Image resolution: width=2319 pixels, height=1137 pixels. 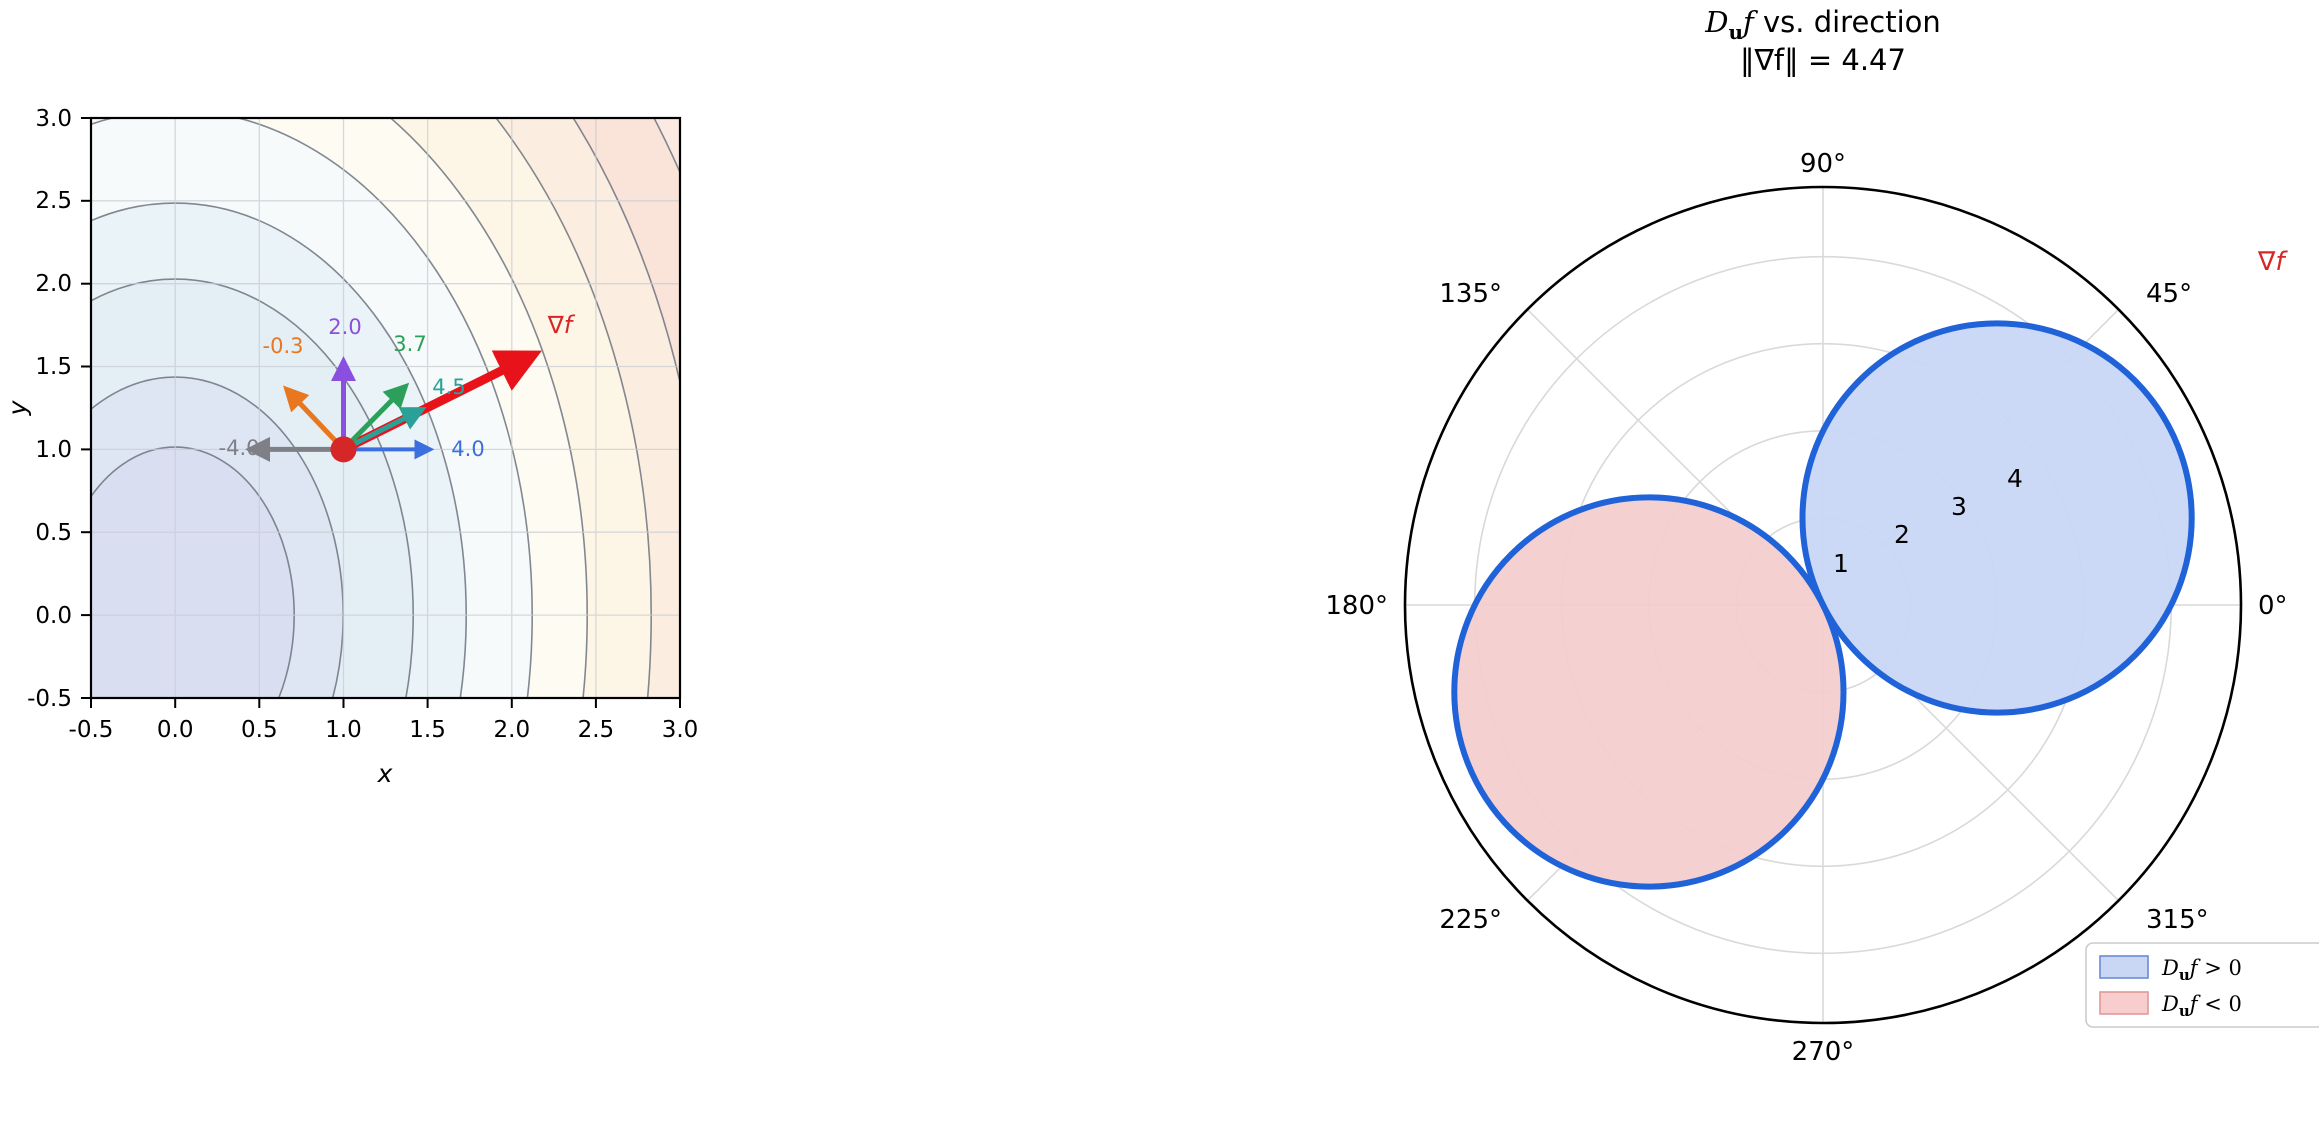 What do you see at coordinates (344, 327) in the screenshot?
I see `arrow-label-90: 2.0` at bounding box center [344, 327].